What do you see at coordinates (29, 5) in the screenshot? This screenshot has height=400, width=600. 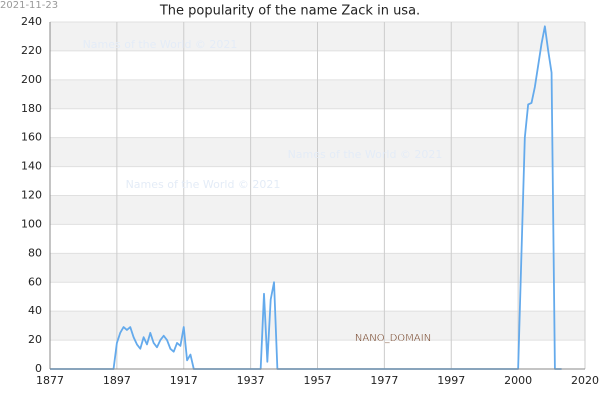 I see `date-stamp: 2021-11-23` at bounding box center [29, 5].